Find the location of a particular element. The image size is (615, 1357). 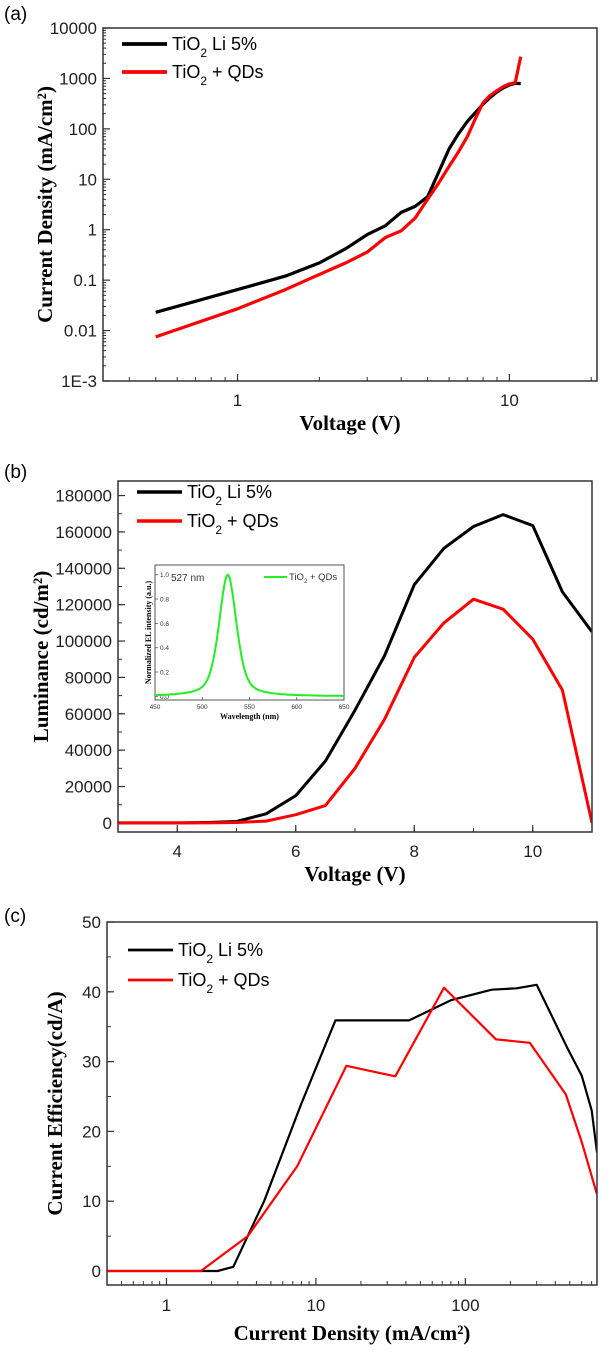

x-tick-label: 6 is located at coordinates (295, 851).